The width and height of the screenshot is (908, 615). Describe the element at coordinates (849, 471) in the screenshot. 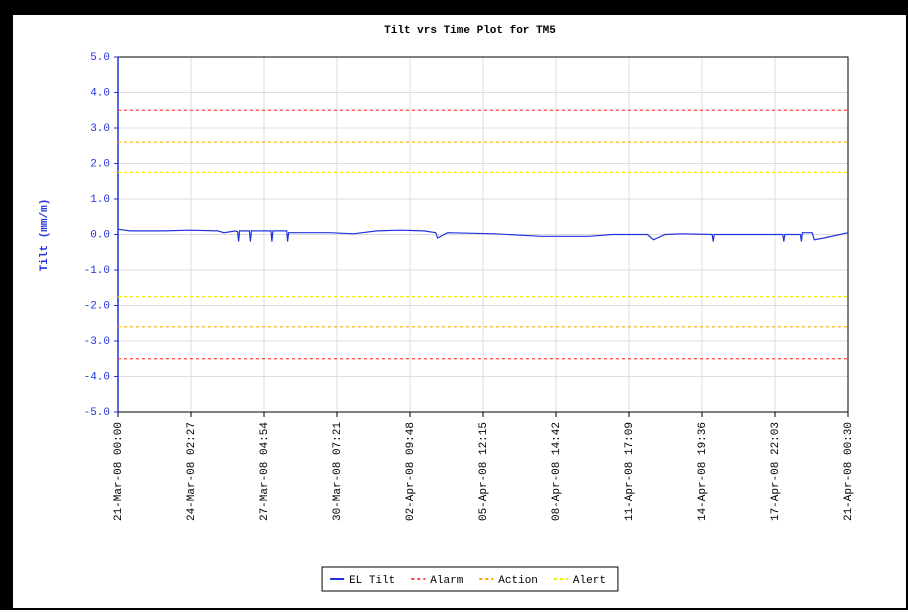

I see `x-tick-label: 21-Apr-08 00:30` at that location.